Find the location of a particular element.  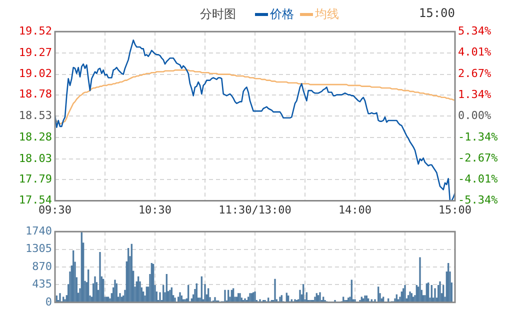

y-tick-label: 18.78 is located at coordinates (35, 94).